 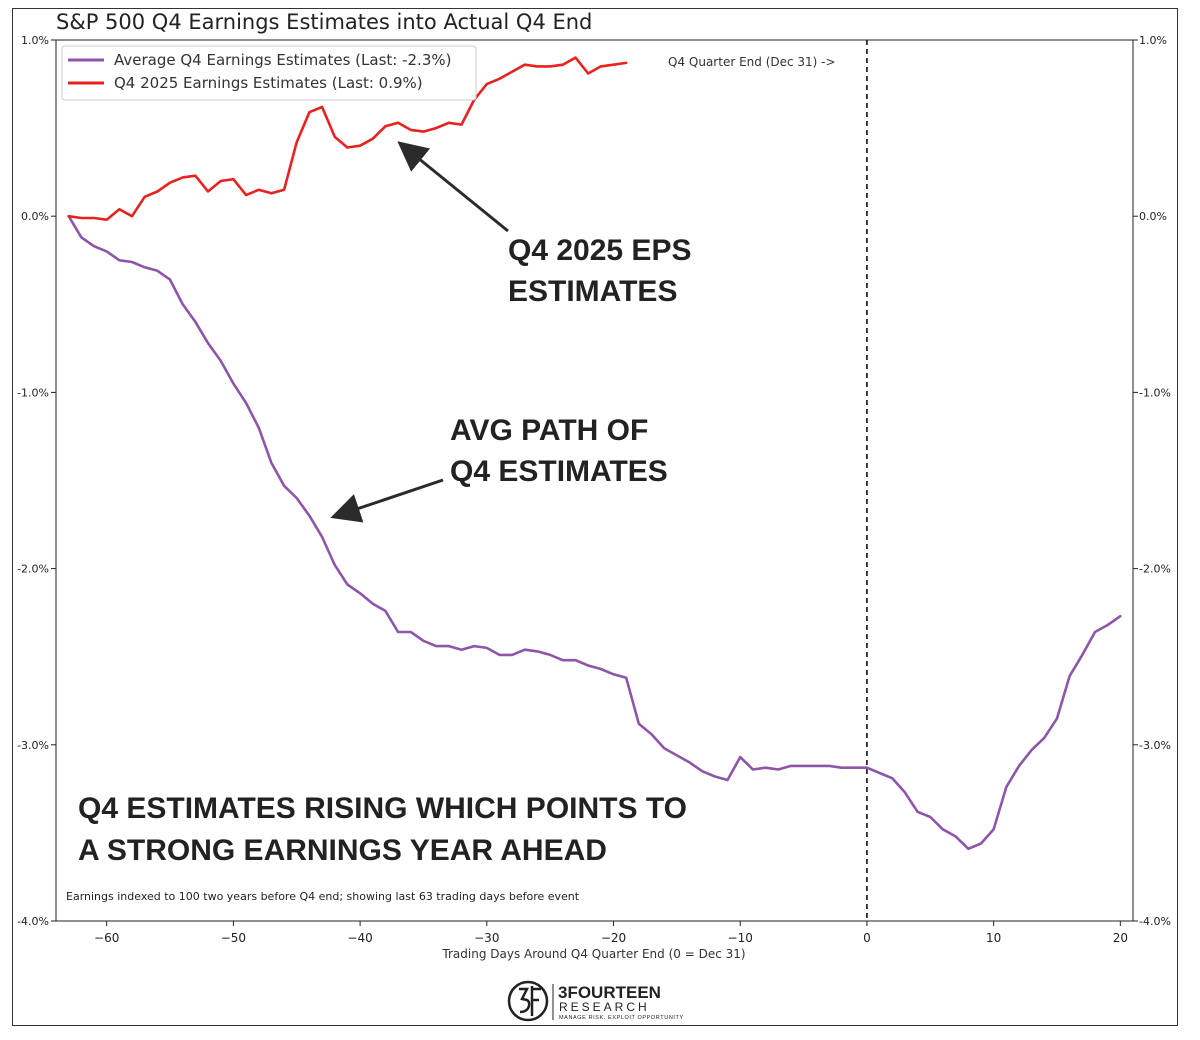 What do you see at coordinates (867, 938) in the screenshot?
I see `x-tick-label: 0` at bounding box center [867, 938].